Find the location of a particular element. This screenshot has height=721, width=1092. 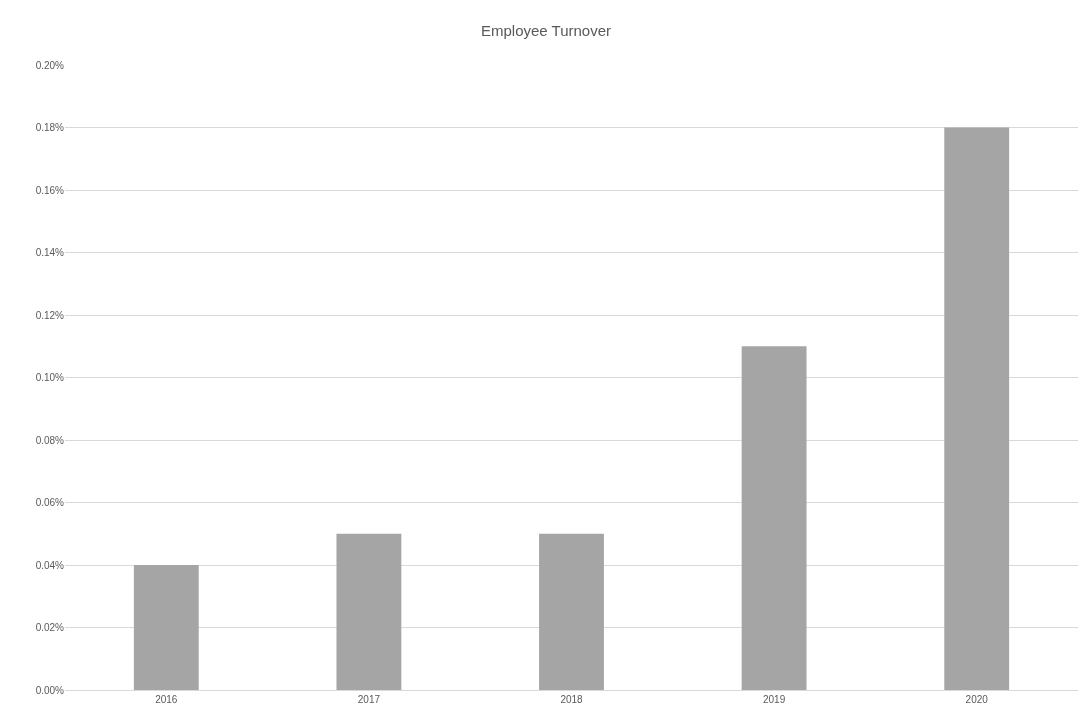

y-tick-label: 0.00% is located at coordinates (50, 690).